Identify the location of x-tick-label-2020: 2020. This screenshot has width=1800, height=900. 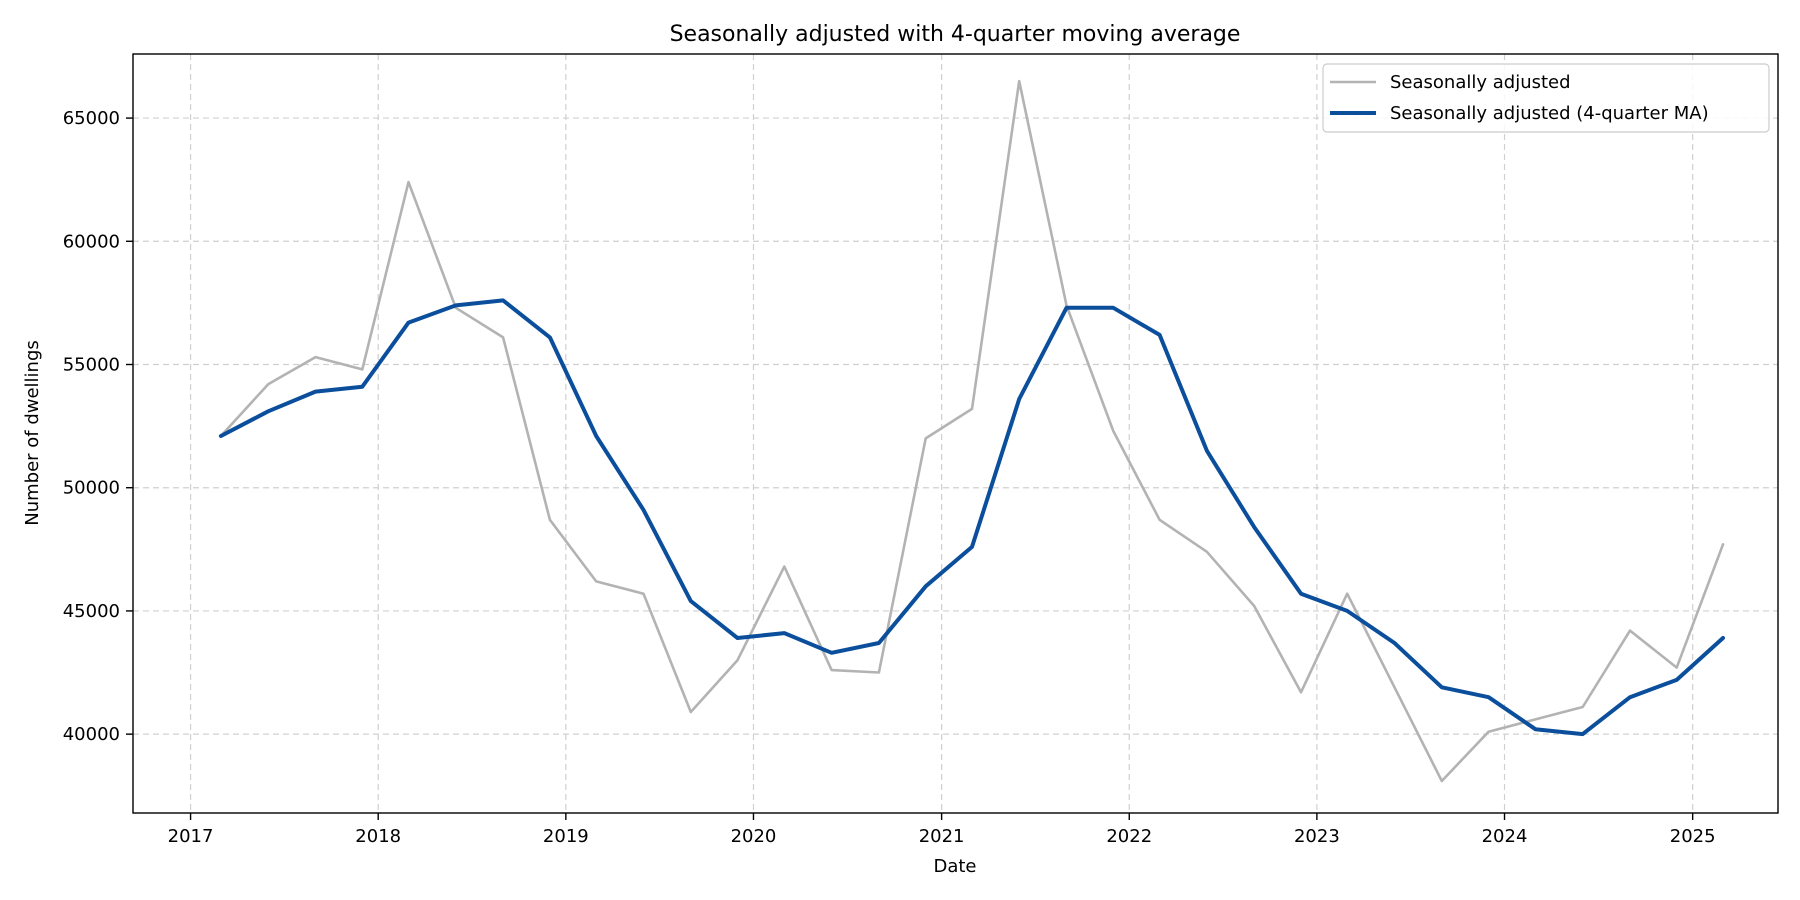
(754, 836).